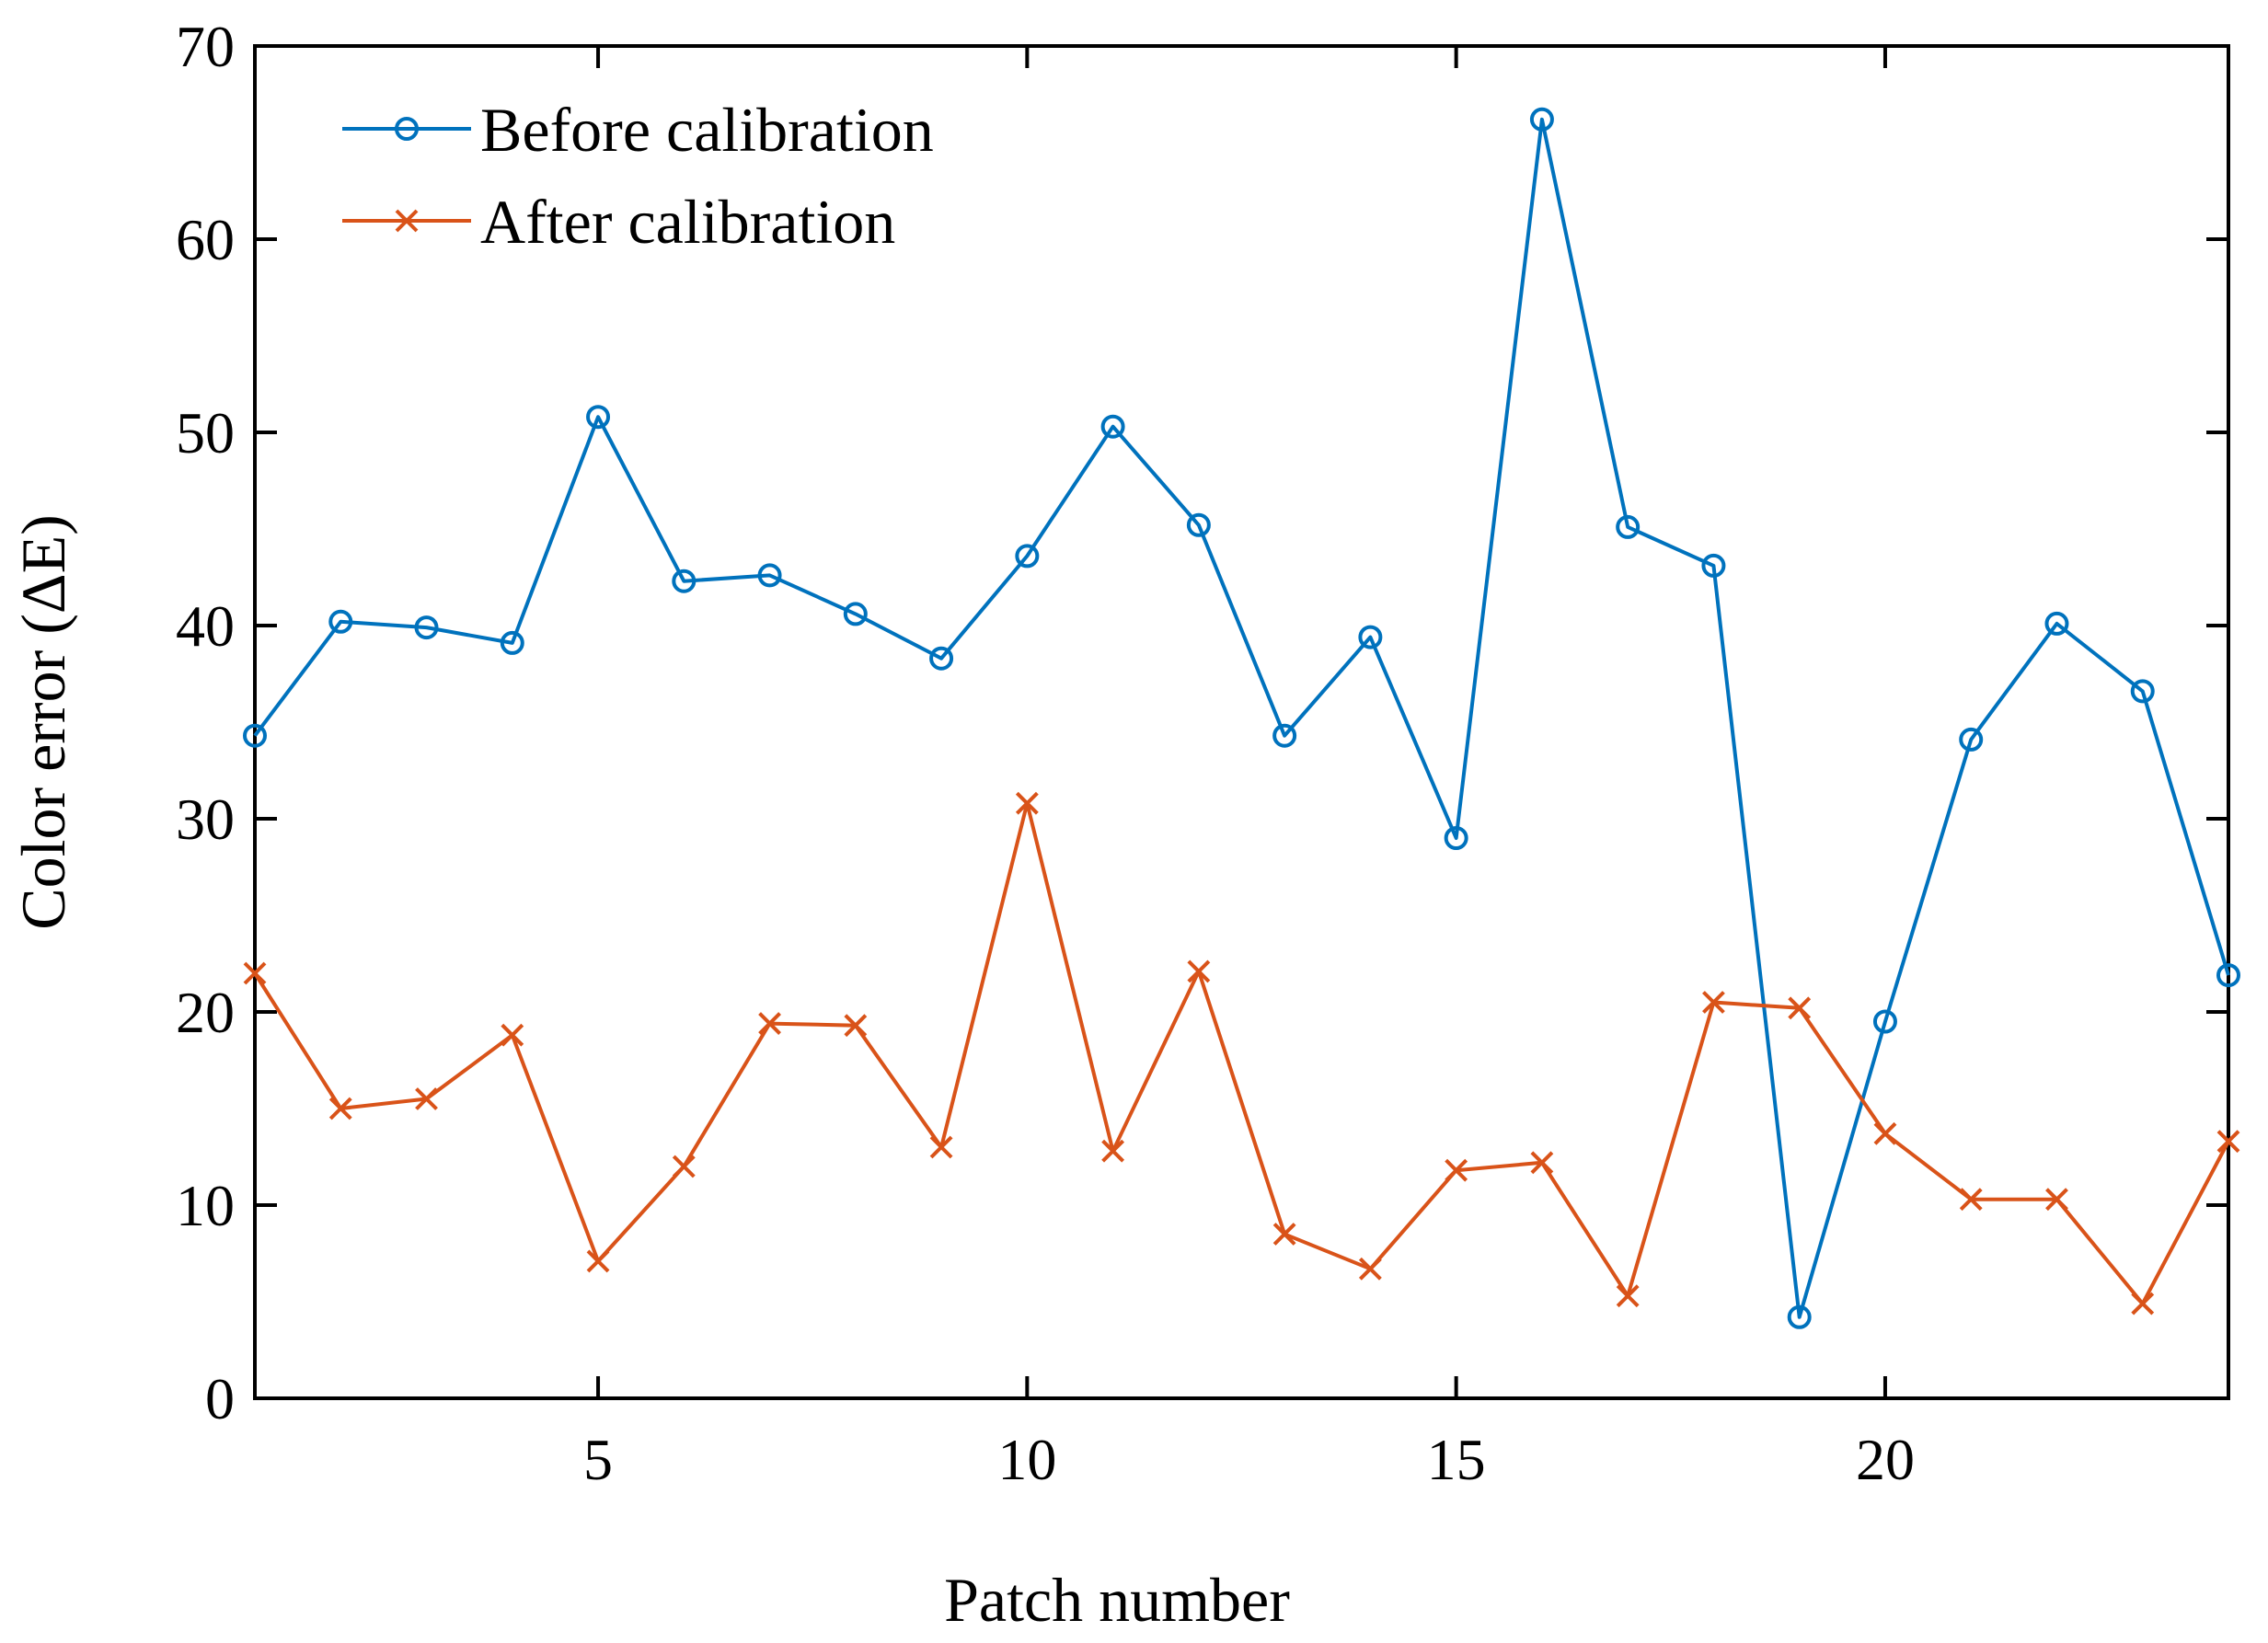 Image resolution: width=2268 pixels, height=1643 pixels. I want to click on y-tick-label: 30, so click(205, 819).